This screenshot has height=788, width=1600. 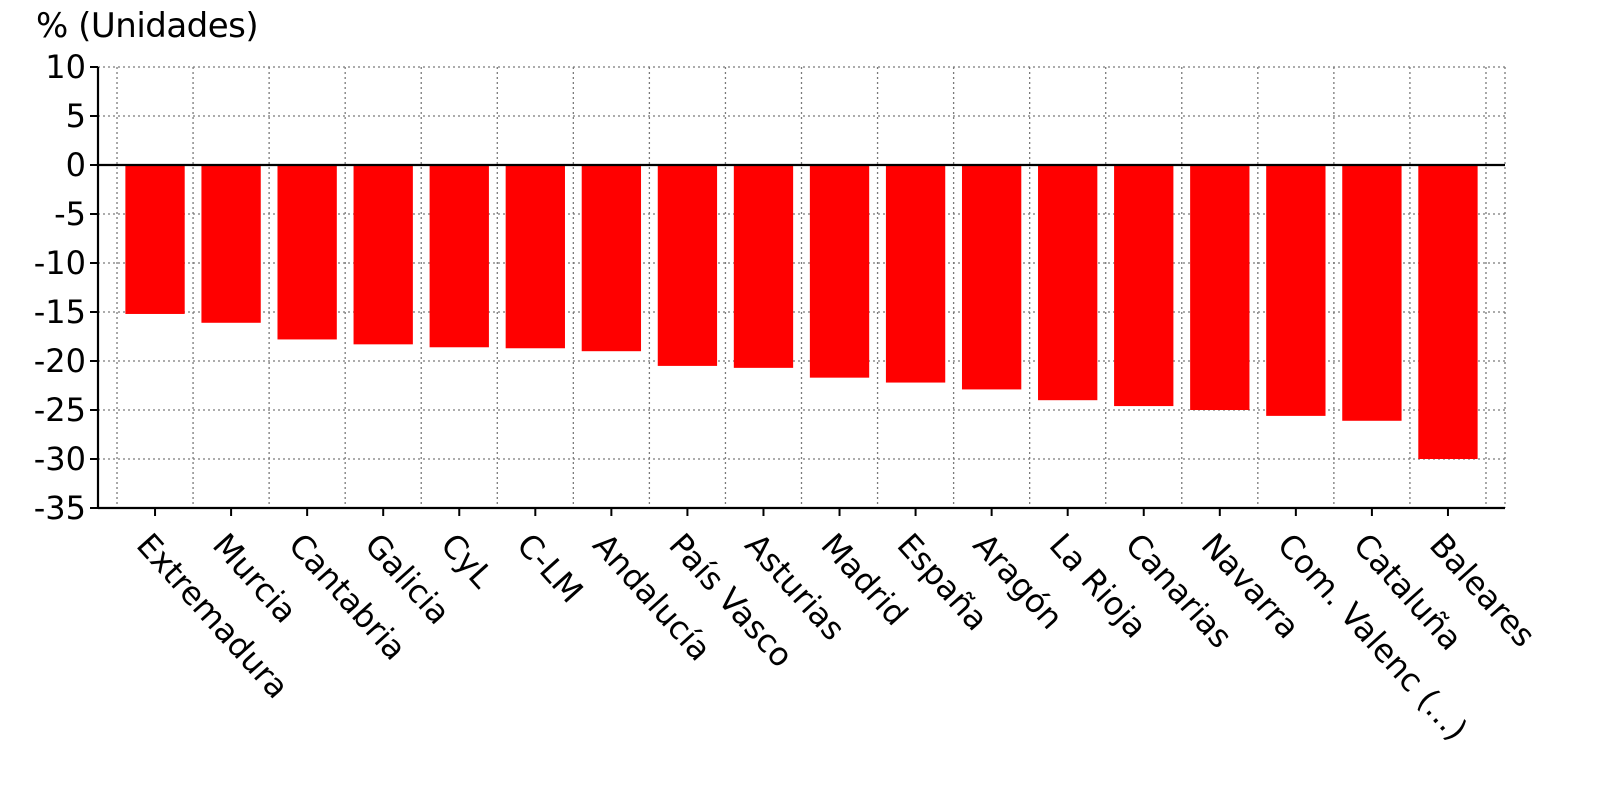 I want to click on bar-navarra, so click(x=1220, y=287).